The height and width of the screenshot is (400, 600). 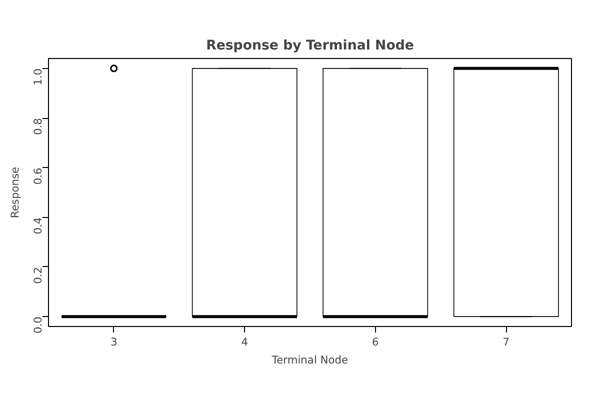 I want to click on y-tick-label: 0.8, so click(x=38, y=127).